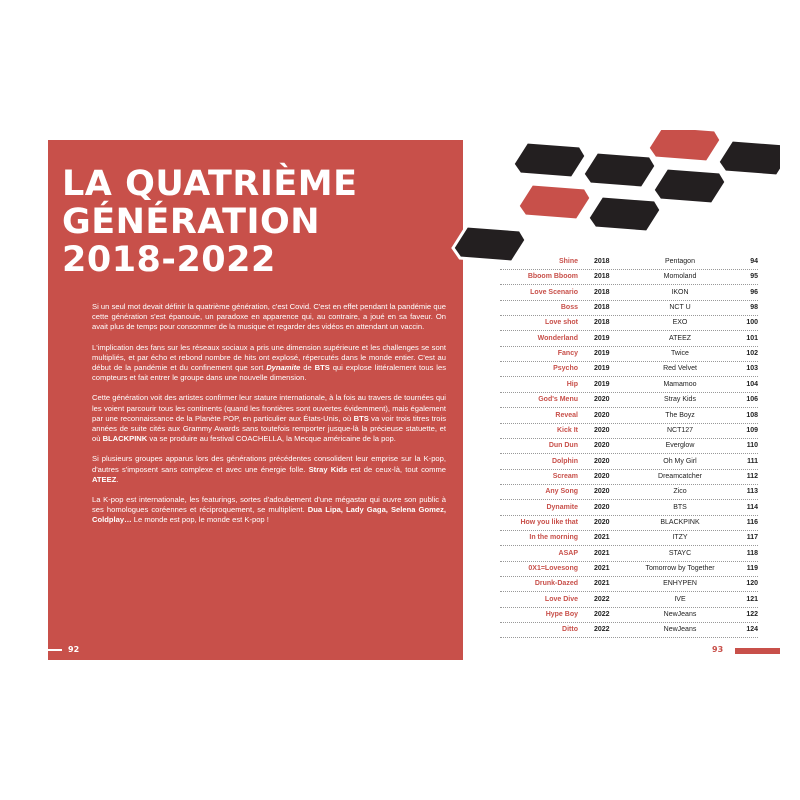 This screenshot has height=800, width=800. Describe the element at coordinates (752, 415) in the screenshot. I see `page-ref: 108` at that location.